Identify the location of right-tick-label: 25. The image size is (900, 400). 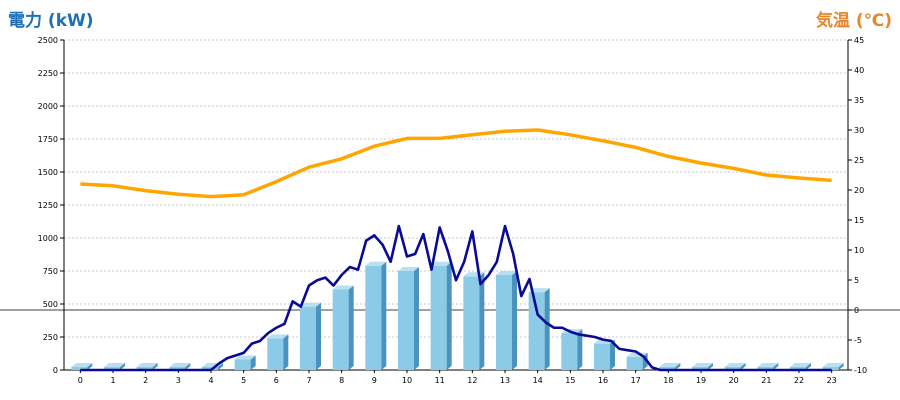
(859, 160).